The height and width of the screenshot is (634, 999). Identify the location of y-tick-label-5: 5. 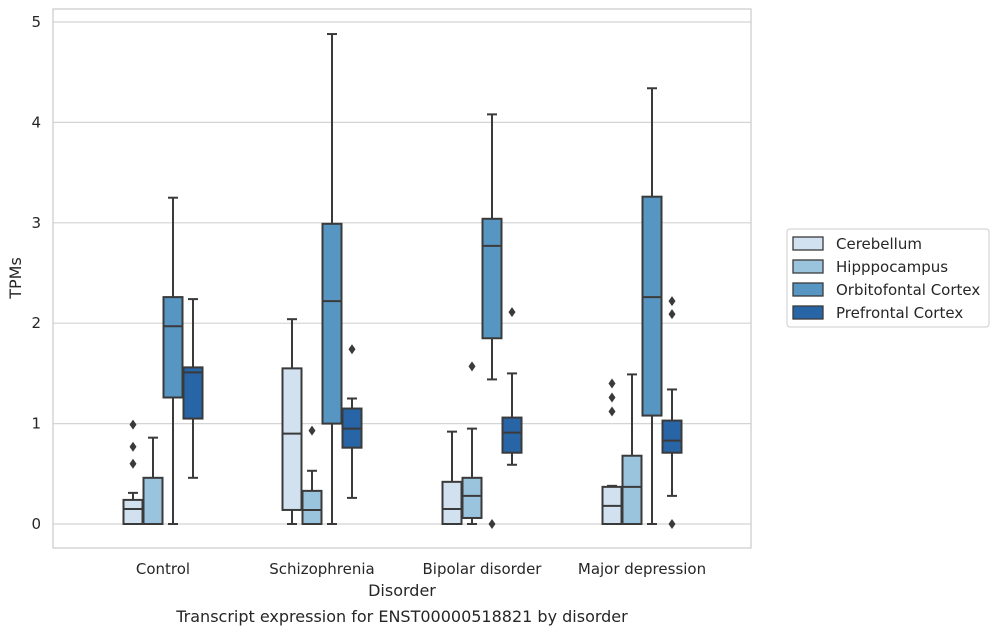
(36, 22).